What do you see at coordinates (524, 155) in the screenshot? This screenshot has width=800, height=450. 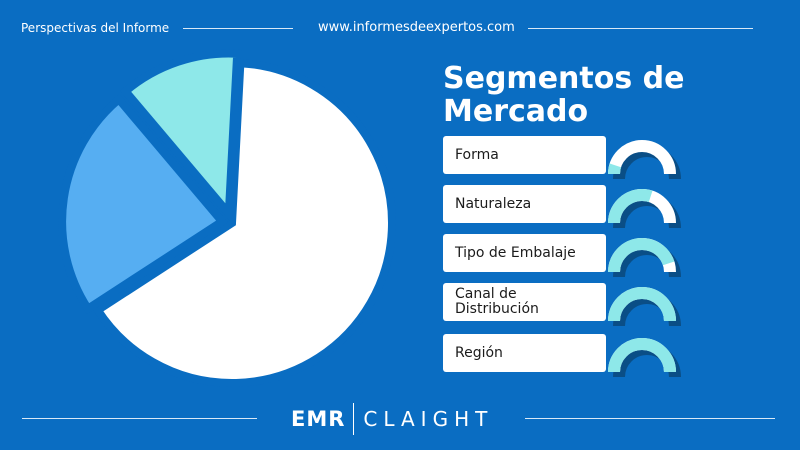 I see `segment-button: Forma` at bounding box center [524, 155].